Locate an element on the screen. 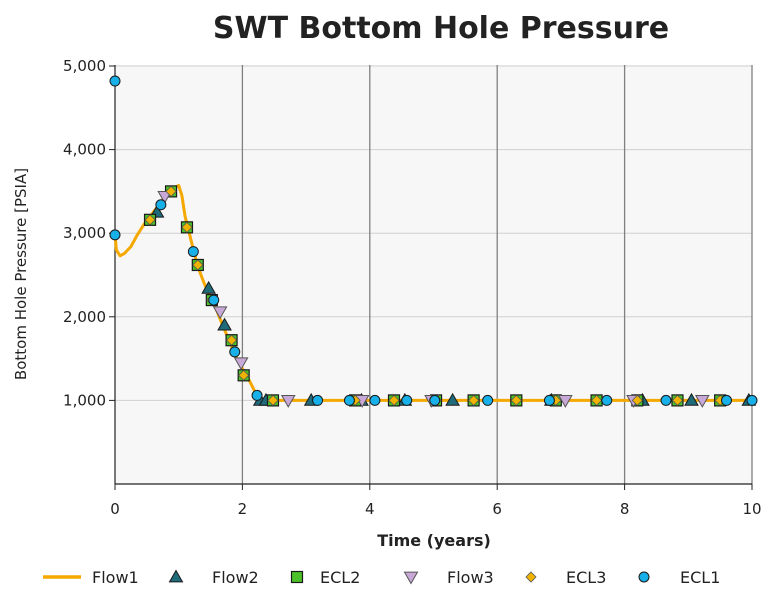 This screenshot has width=770, height=597. x-tick-label-2: 4 is located at coordinates (370, 509).